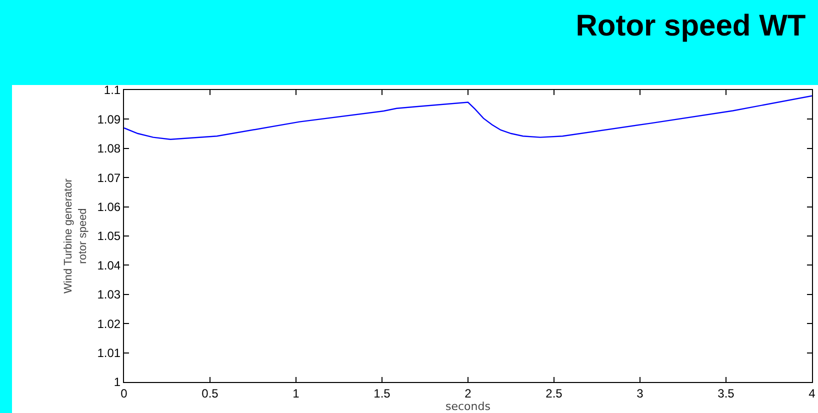 This screenshot has width=818, height=413. What do you see at coordinates (109, 207) in the screenshot?
I see `y-tick-label: 1.06` at bounding box center [109, 207].